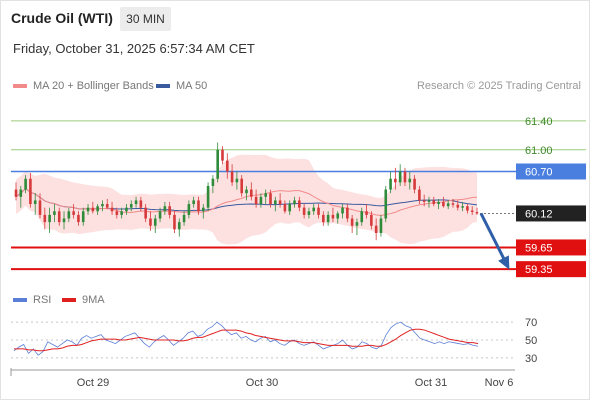 Image resolution: width=590 pixels, height=400 pixels. What do you see at coordinates (163, 86) in the screenshot?
I see `ma50-swatch` at bounding box center [163, 86].